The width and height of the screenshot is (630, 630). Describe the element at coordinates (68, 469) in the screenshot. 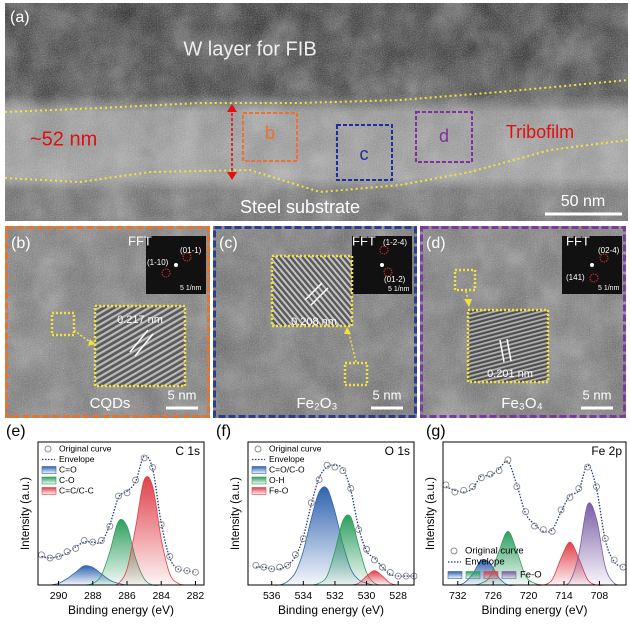

I see `legend-label: C=O` at that location.